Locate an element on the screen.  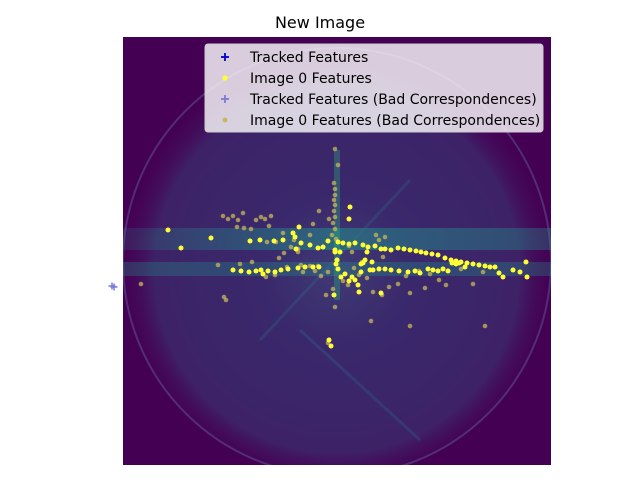
legend-label-tracked-bad: Tracked Features (Bad Correspondences) is located at coordinates (393, 100).